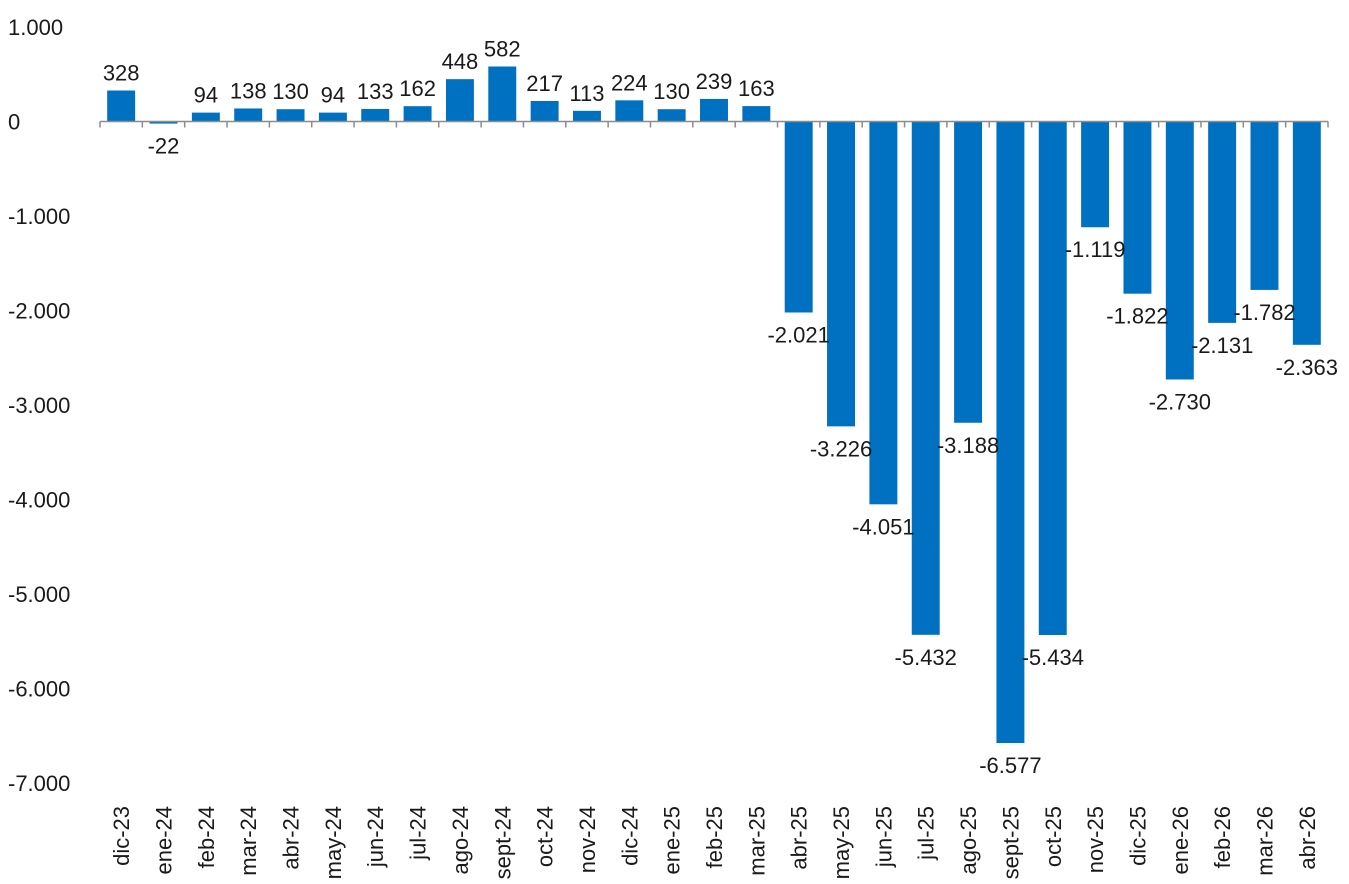 The width and height of the screenshot is (1349, 884). I want to click on data-label: -4.051, so click(883, 526).